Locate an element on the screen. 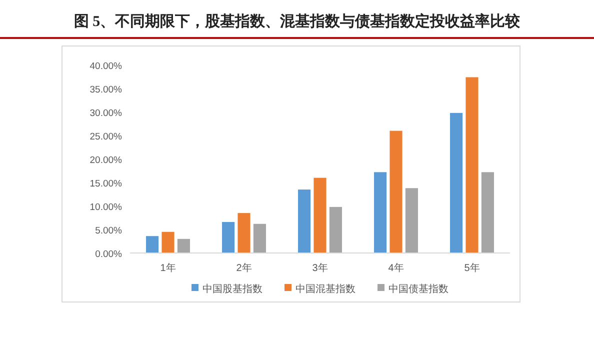  x-tick-label: 1年 is located at coordinates (168, 268).